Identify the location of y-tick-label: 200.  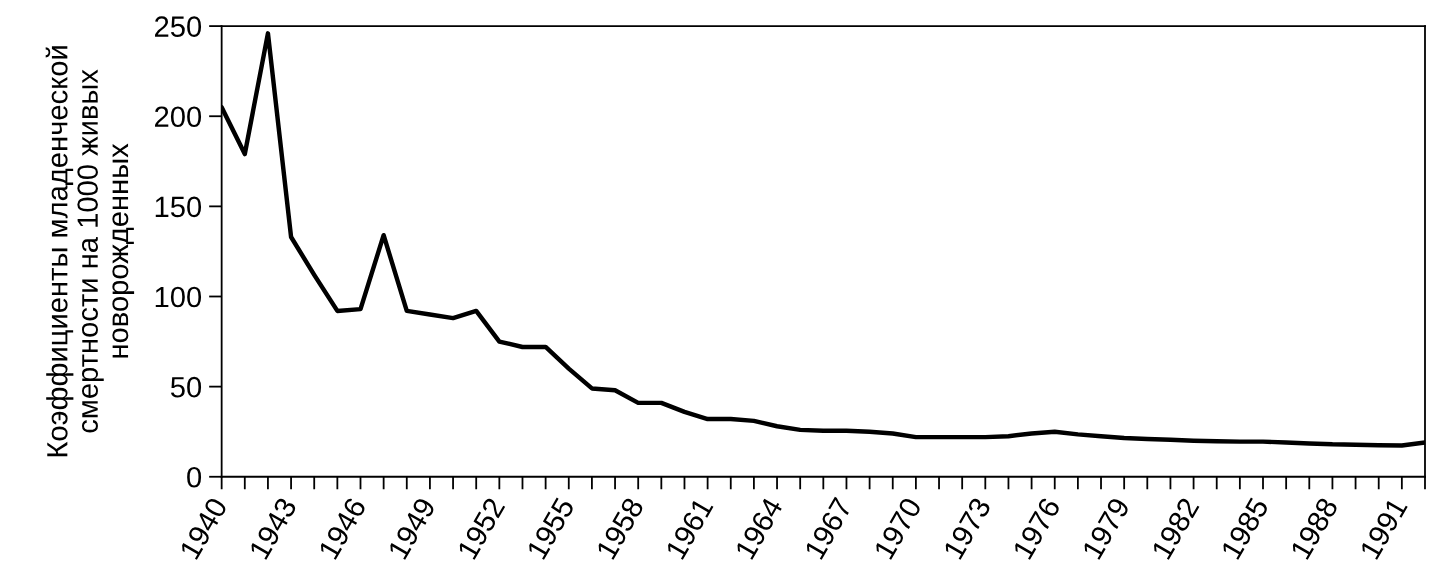
(178, 117).